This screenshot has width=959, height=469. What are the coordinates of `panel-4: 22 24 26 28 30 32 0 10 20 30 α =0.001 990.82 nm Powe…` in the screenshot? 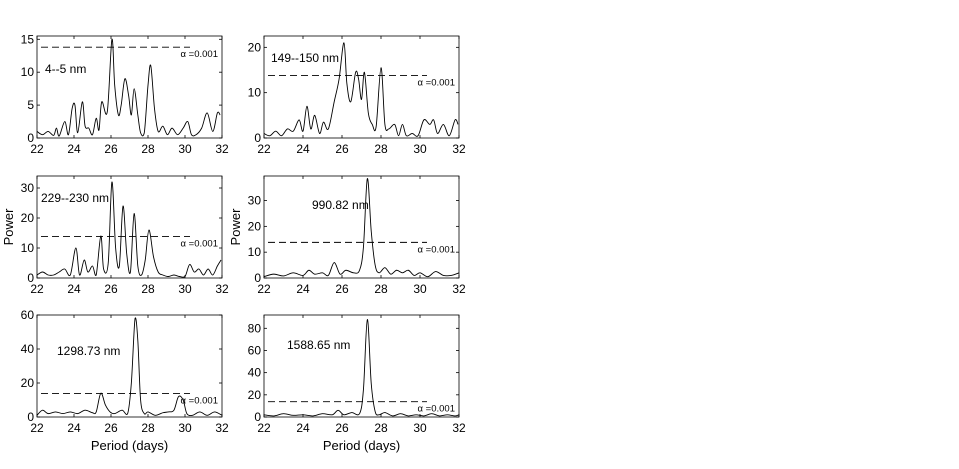 It's located at (347, 235).